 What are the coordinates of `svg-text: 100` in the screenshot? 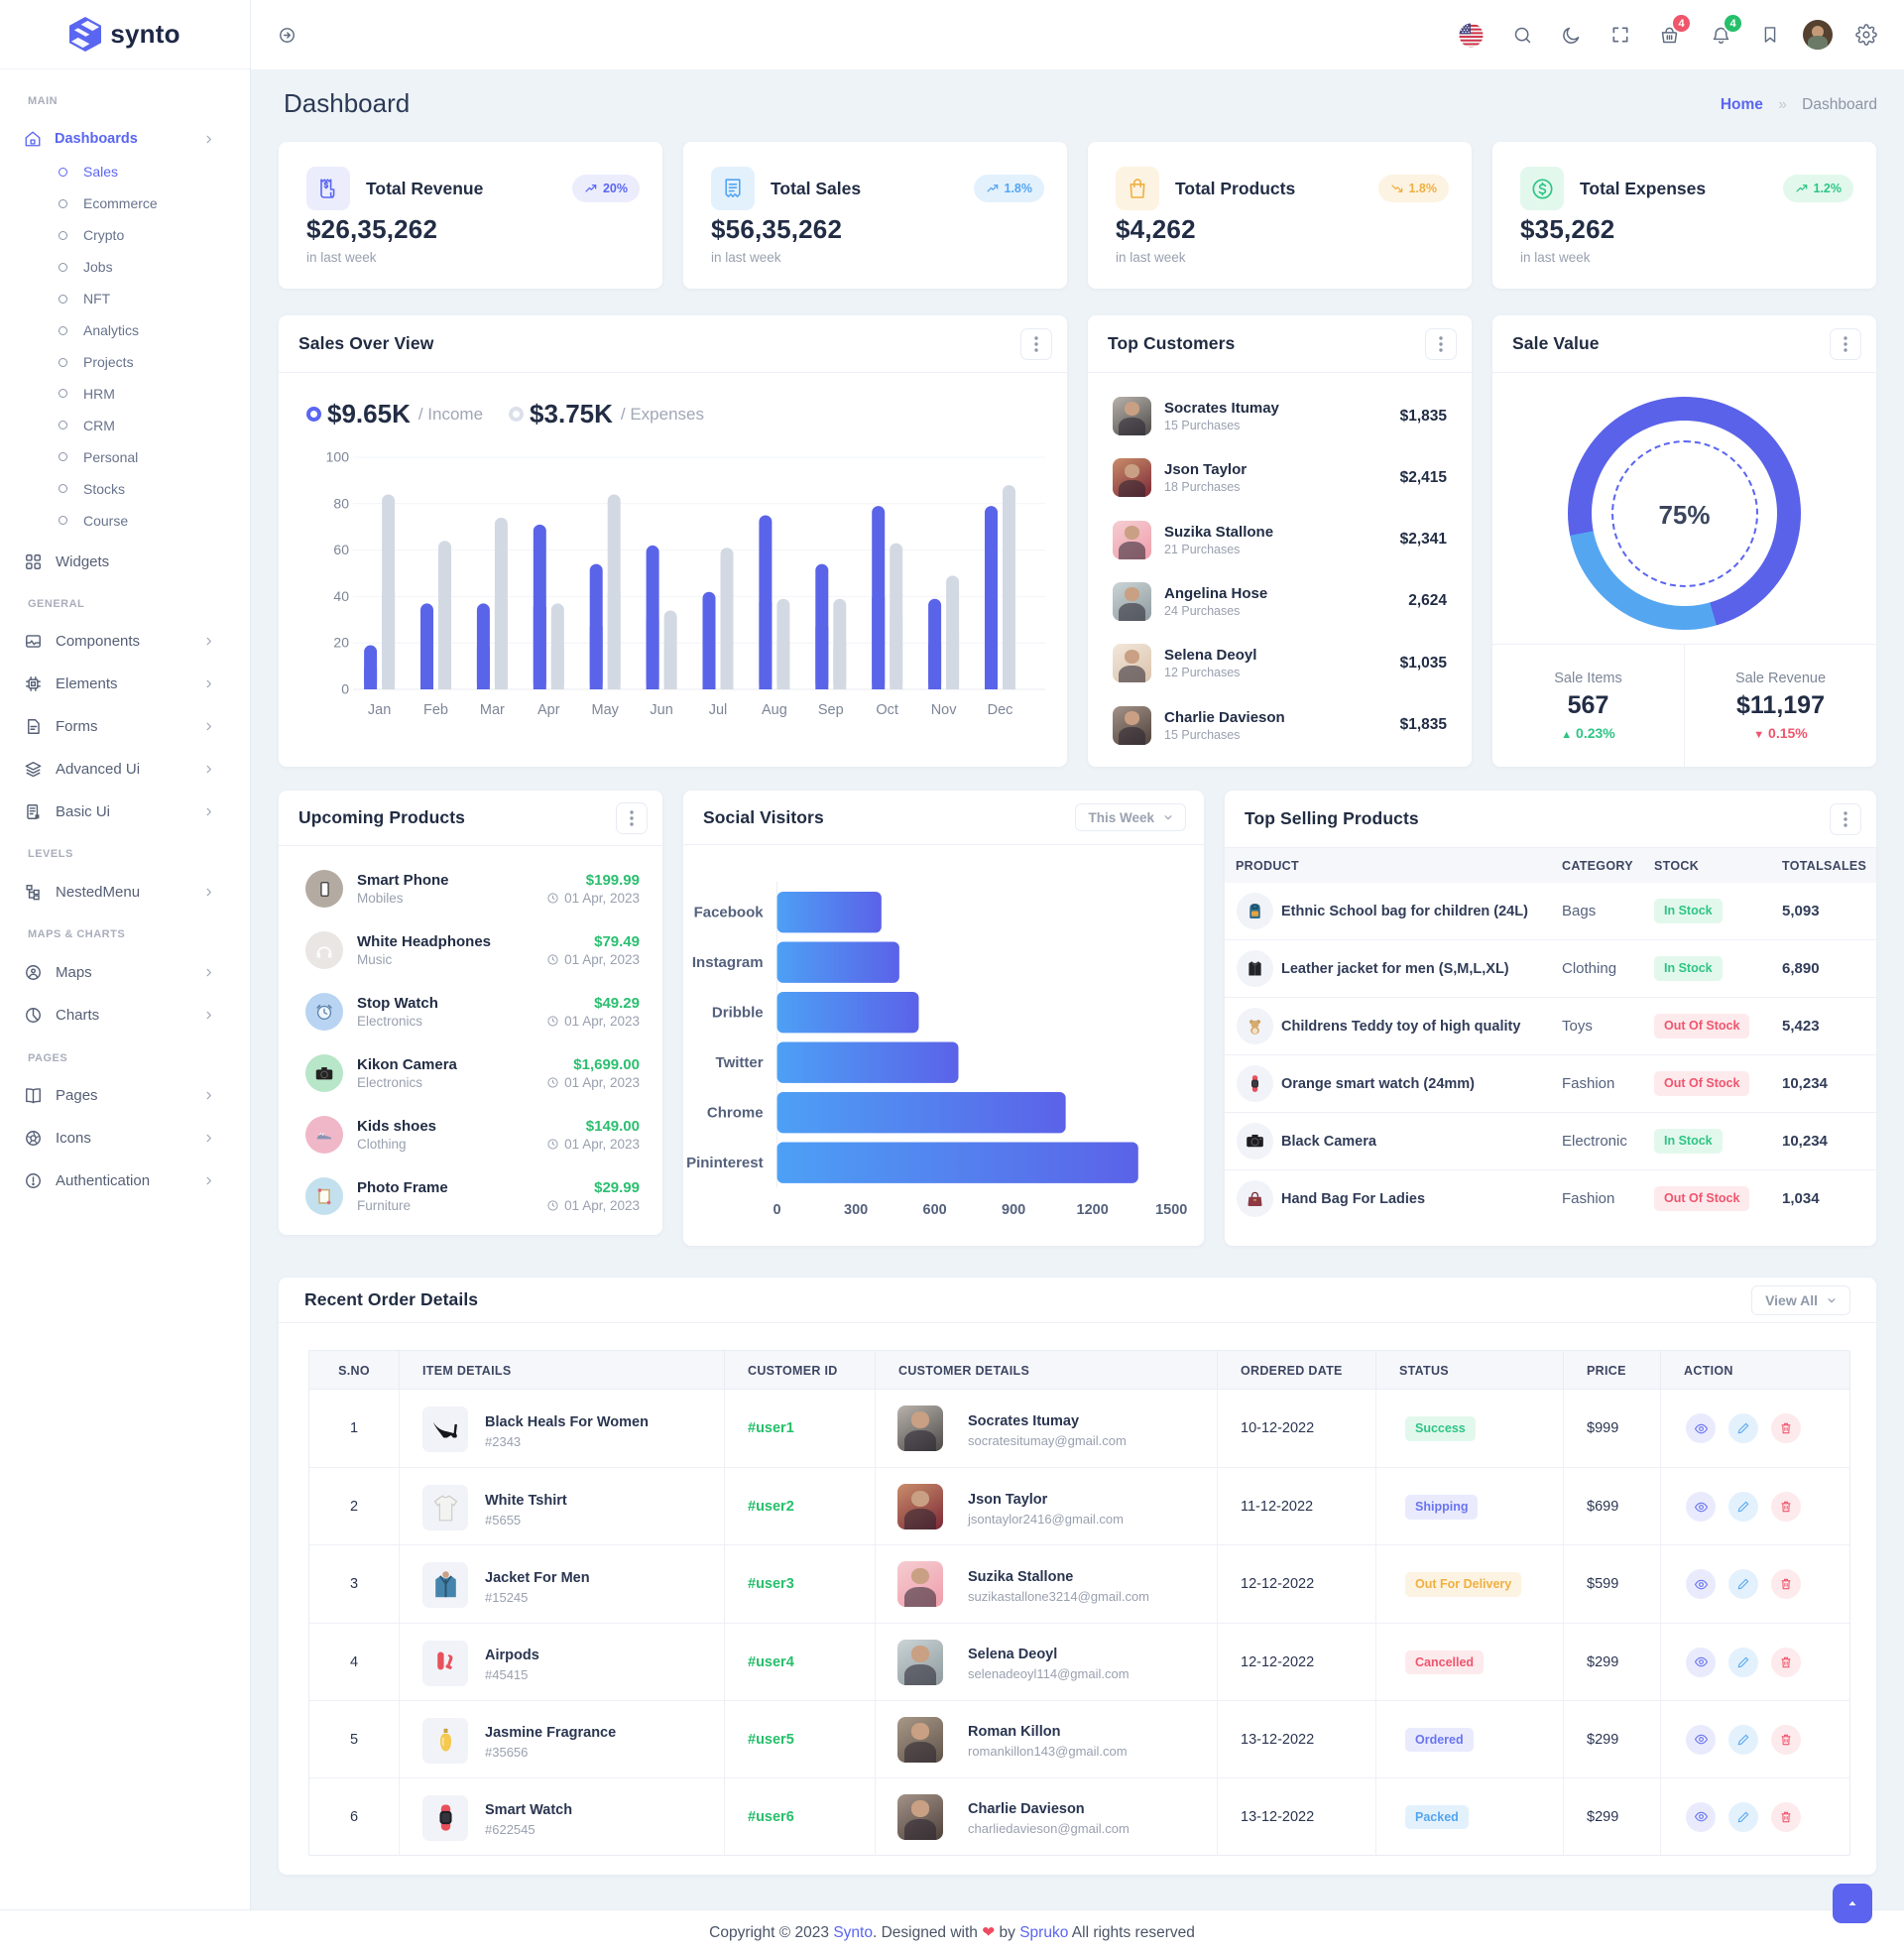 It's located at (338, 457).